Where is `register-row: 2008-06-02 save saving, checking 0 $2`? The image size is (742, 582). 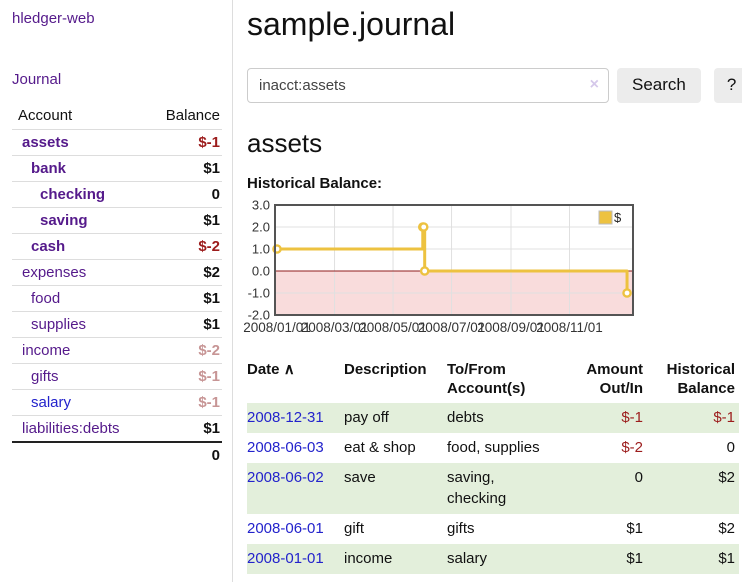
register-row: 2008-06-02 save saving, checking 0 $2 is located at coordinates (493, 488).